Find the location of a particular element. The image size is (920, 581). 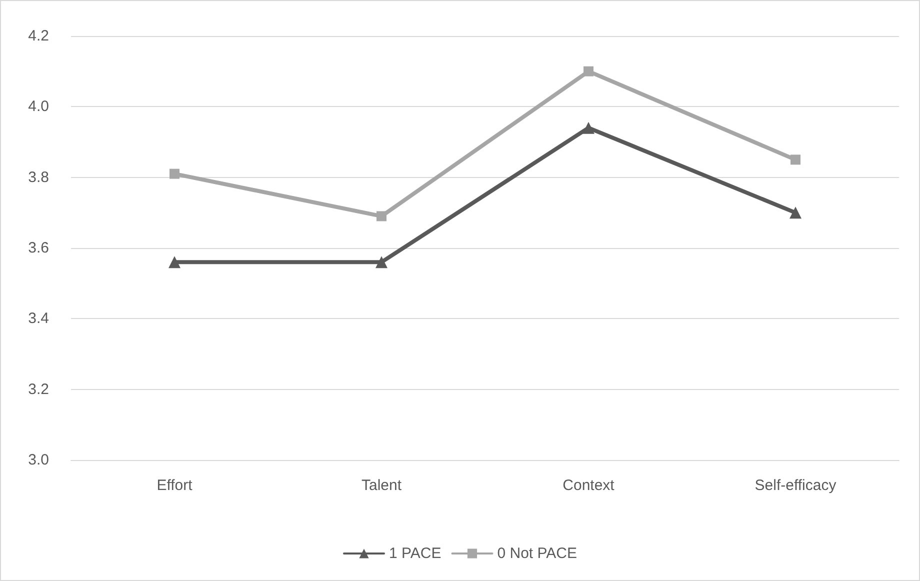

x-tick-label: Talent is located at coordinates (381, 485).